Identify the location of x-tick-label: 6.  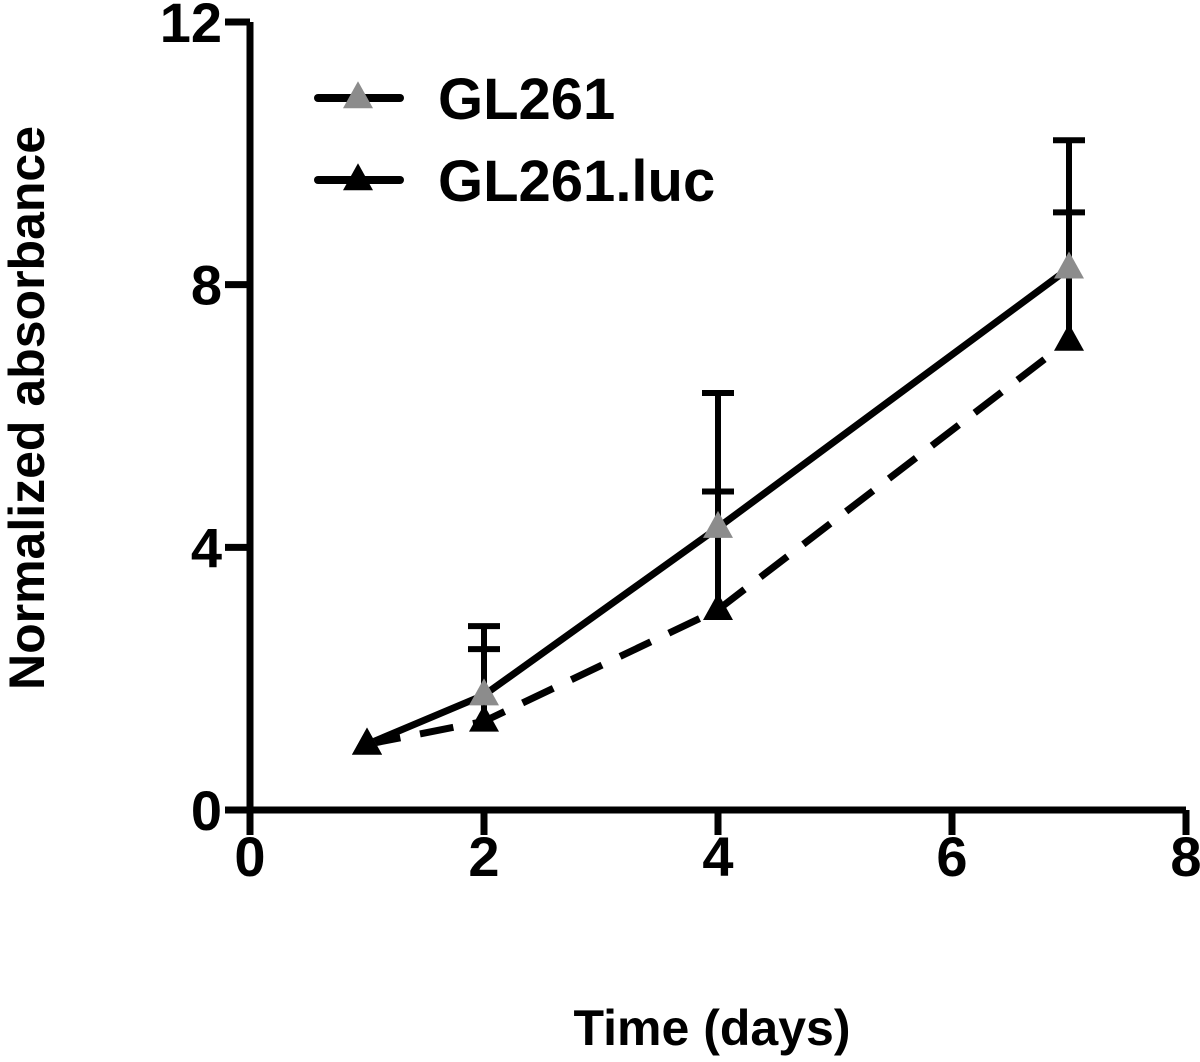
(951, 856).